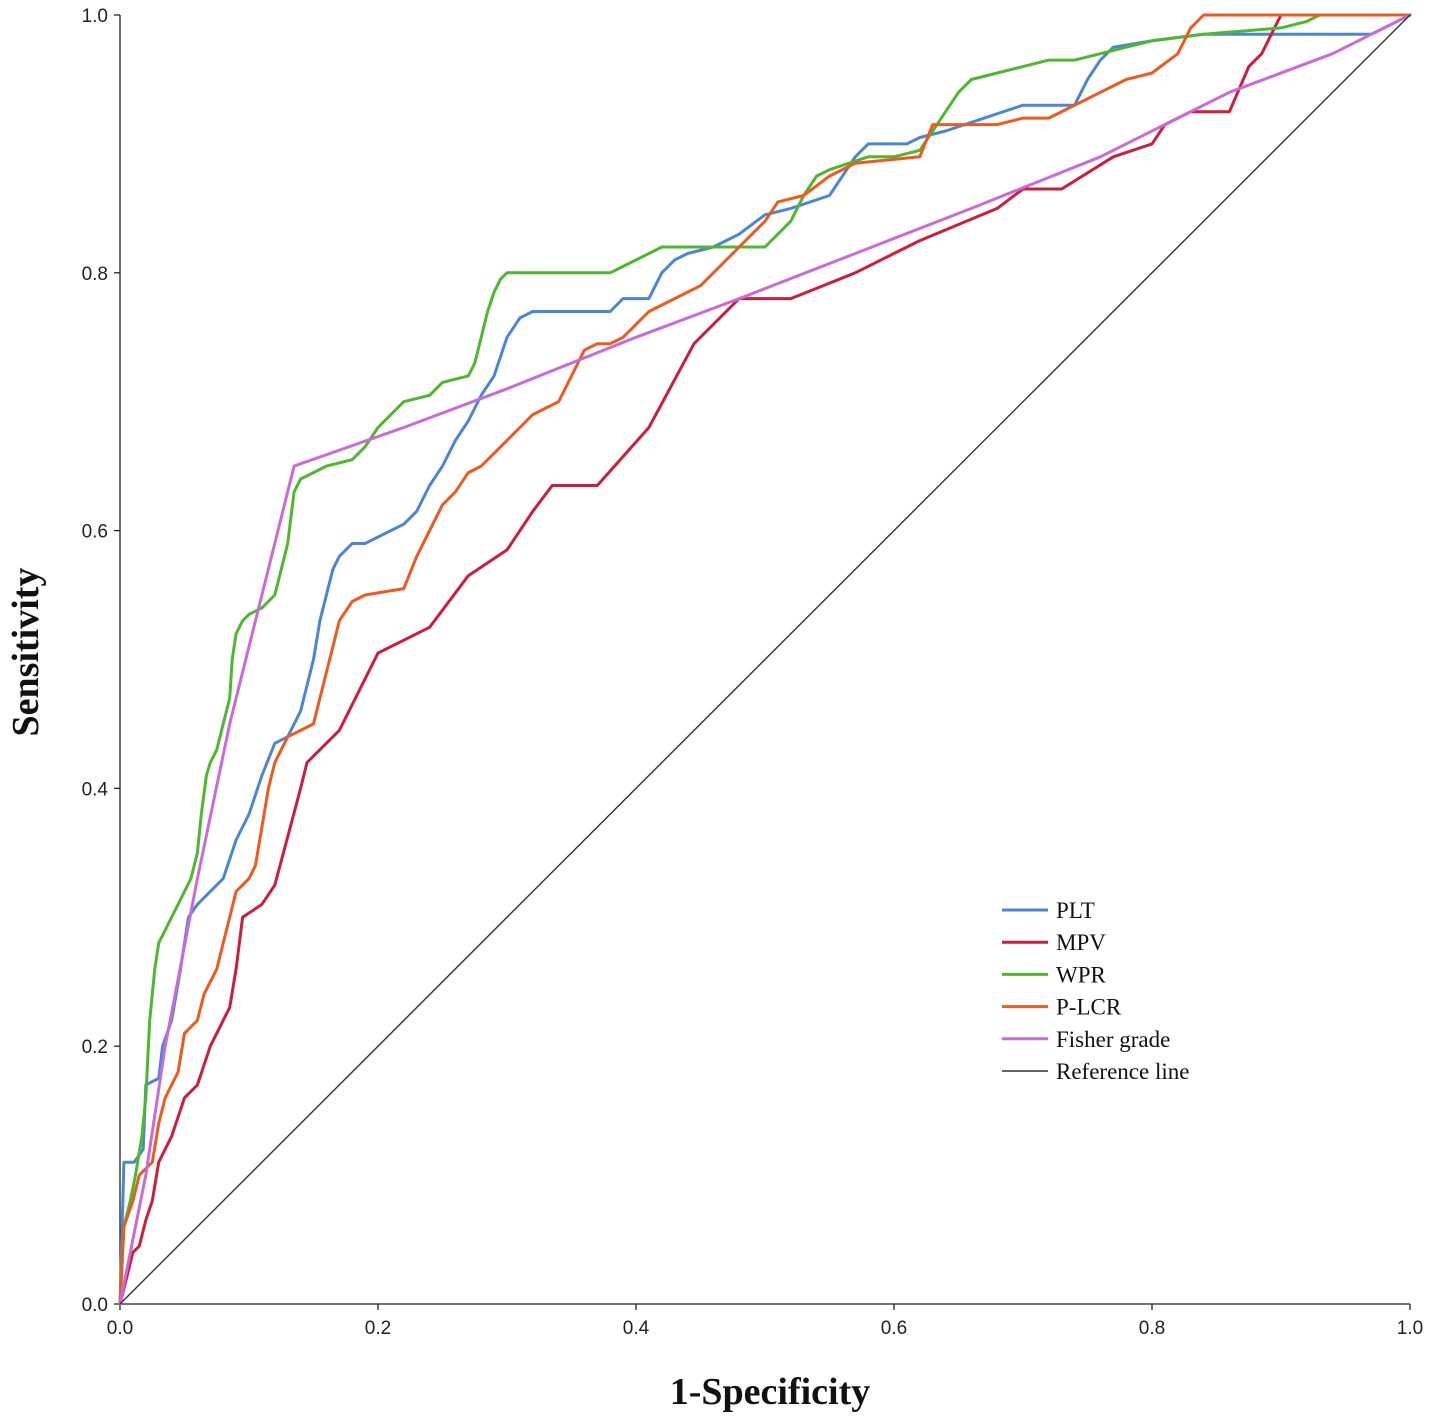 This screenshot has height=1421, width=1430. What do you see at coordinates (95, 274) in the screenshot?
I see `y-tick-label: 0.8` at bounding box center [95, 274].